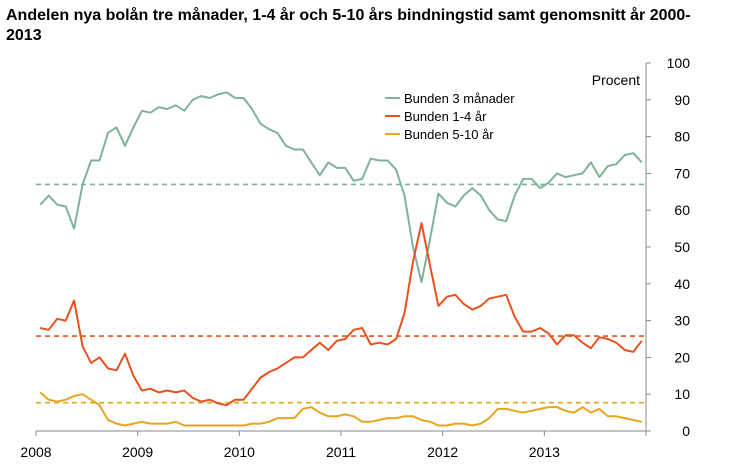 Image resolution: width=744 pixels, height=475 pixels. Describe the element at coordinates (341, 452) in the screenshot. I see `x-tick-label: 2011` at that location.